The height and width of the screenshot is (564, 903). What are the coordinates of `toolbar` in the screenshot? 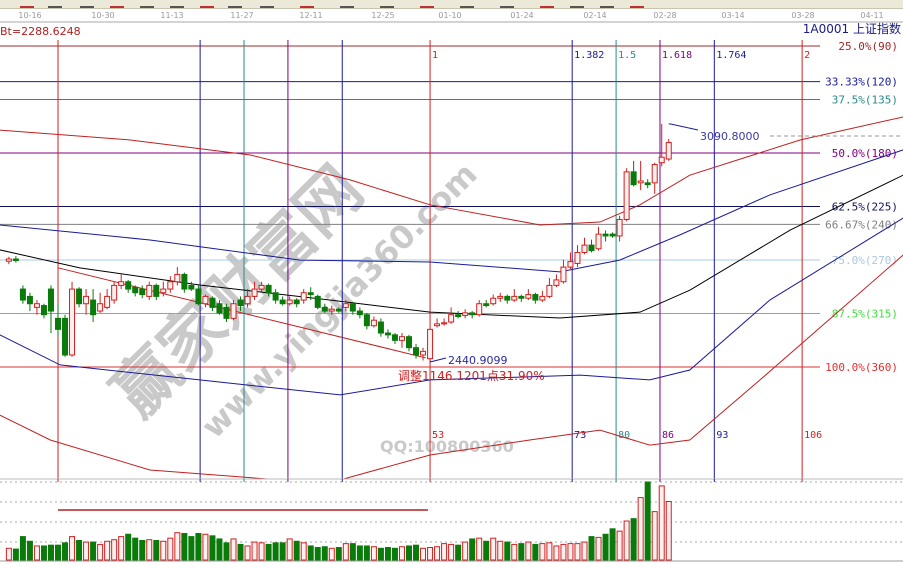 It's located at (451, 4).